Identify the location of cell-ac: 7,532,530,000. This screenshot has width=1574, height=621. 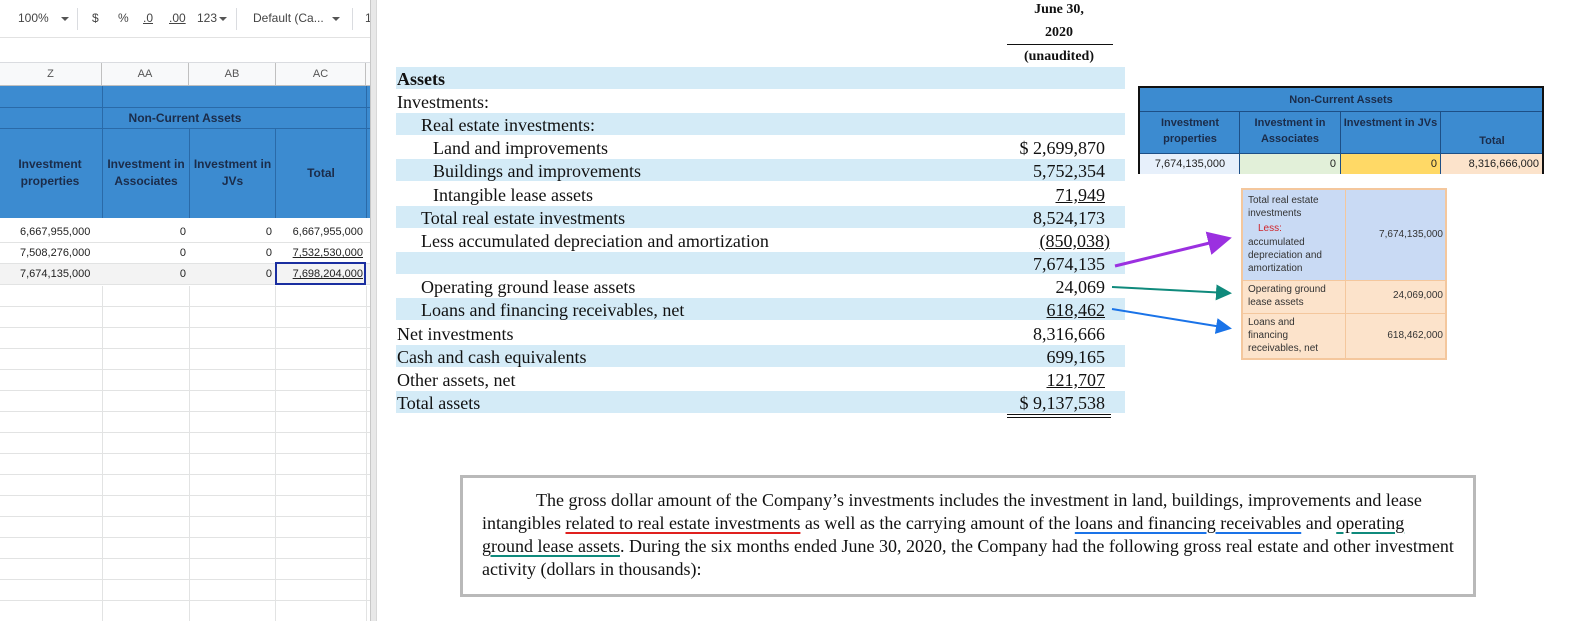
(327, 253).